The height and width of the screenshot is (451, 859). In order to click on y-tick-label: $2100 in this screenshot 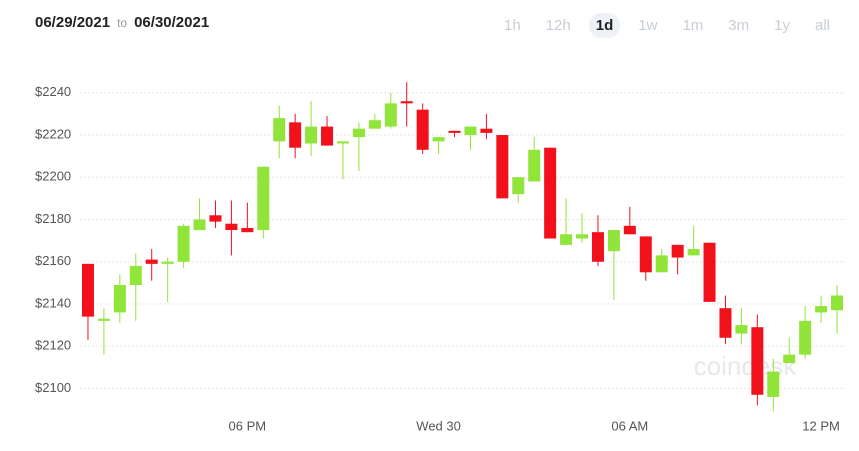, I will do `click(53, 387)`.